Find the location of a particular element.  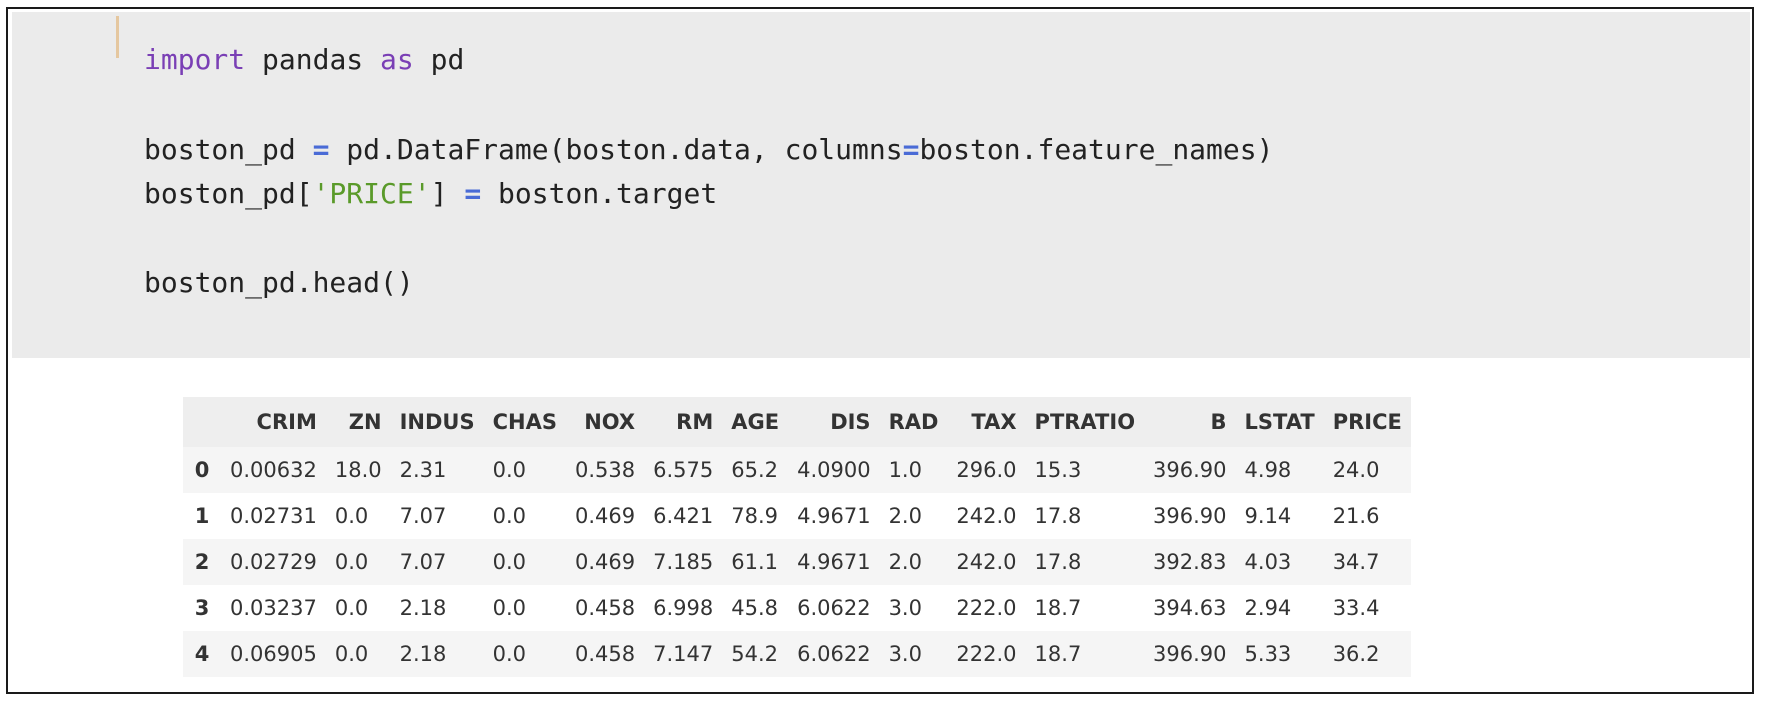

column-header: RM is located at coordinates (683, 422).